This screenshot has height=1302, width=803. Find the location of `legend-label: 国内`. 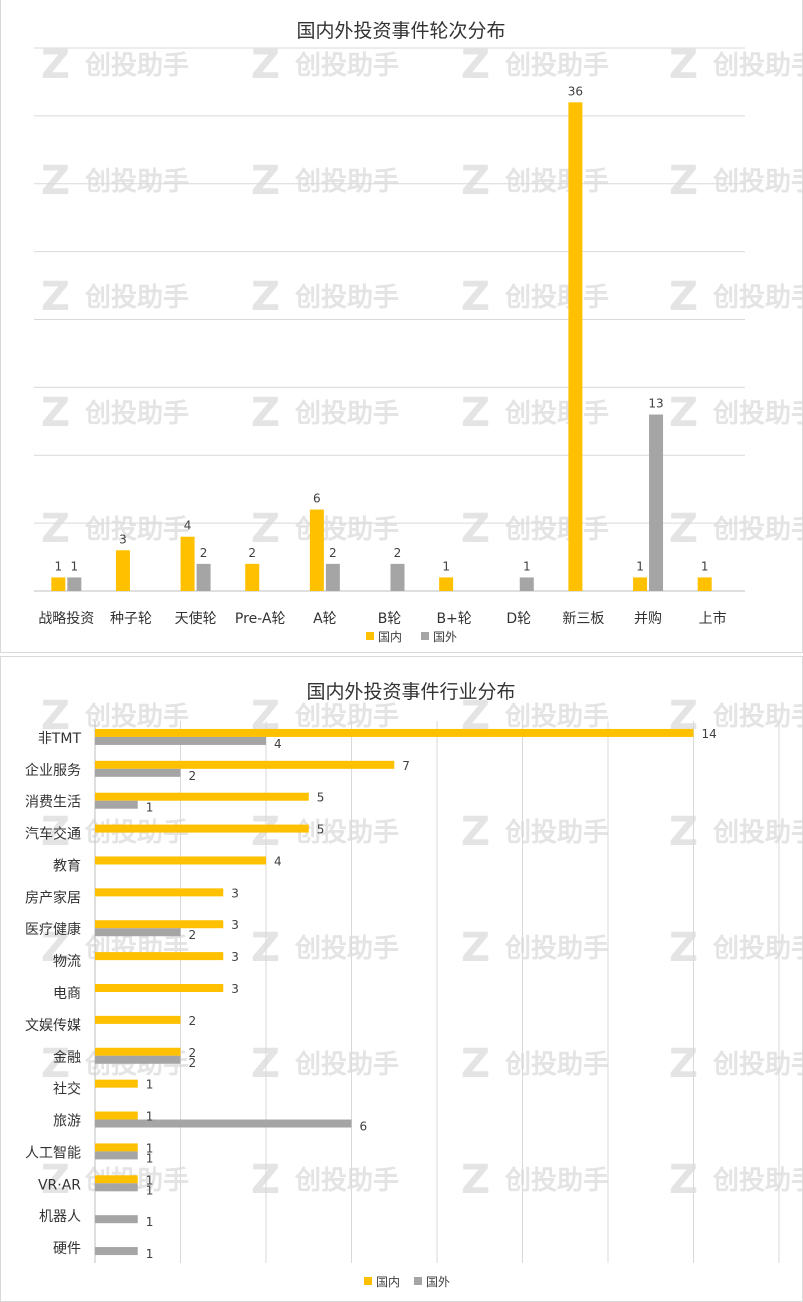

legend-label: 国内 is located at coordinates (390, 637).